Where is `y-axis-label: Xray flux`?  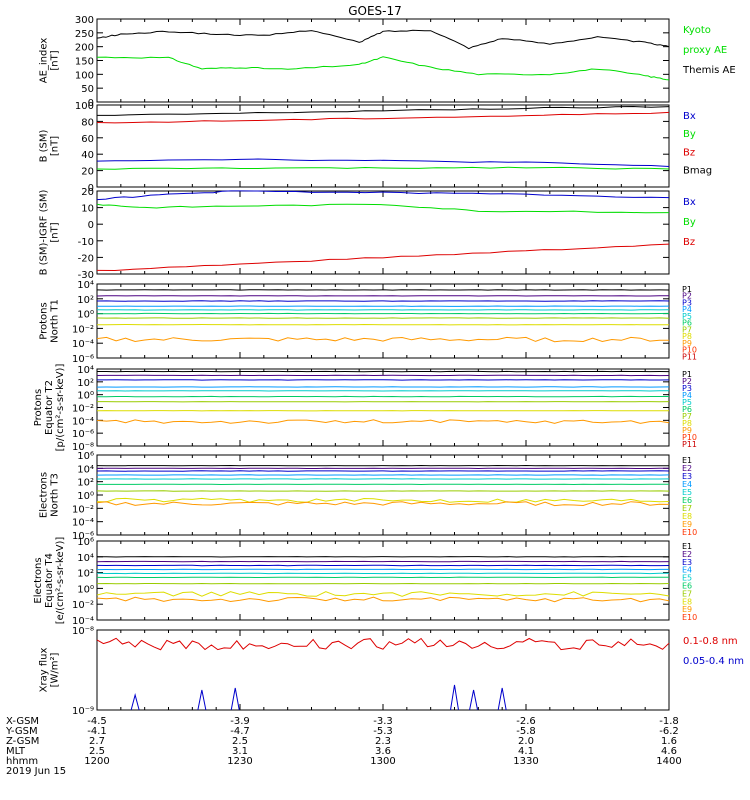 y-axis-label: Xray flux is located at coordinates (44, 670).